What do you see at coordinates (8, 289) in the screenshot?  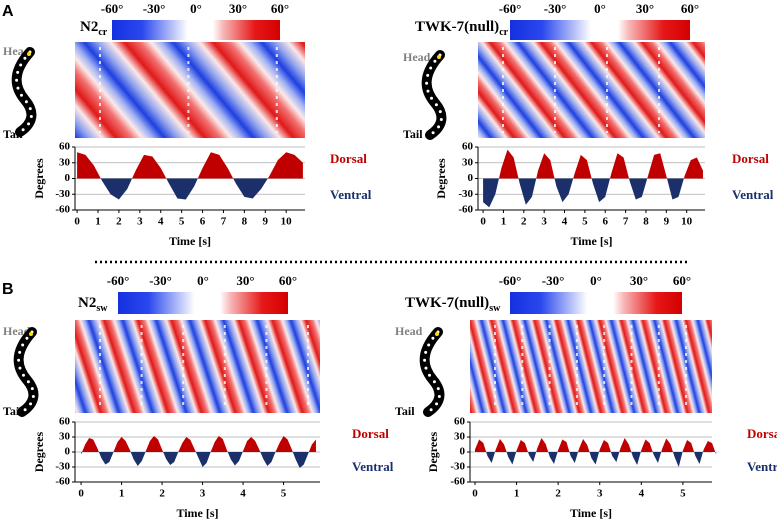 I see `panel-label: B` at bounding box center [8, 289].